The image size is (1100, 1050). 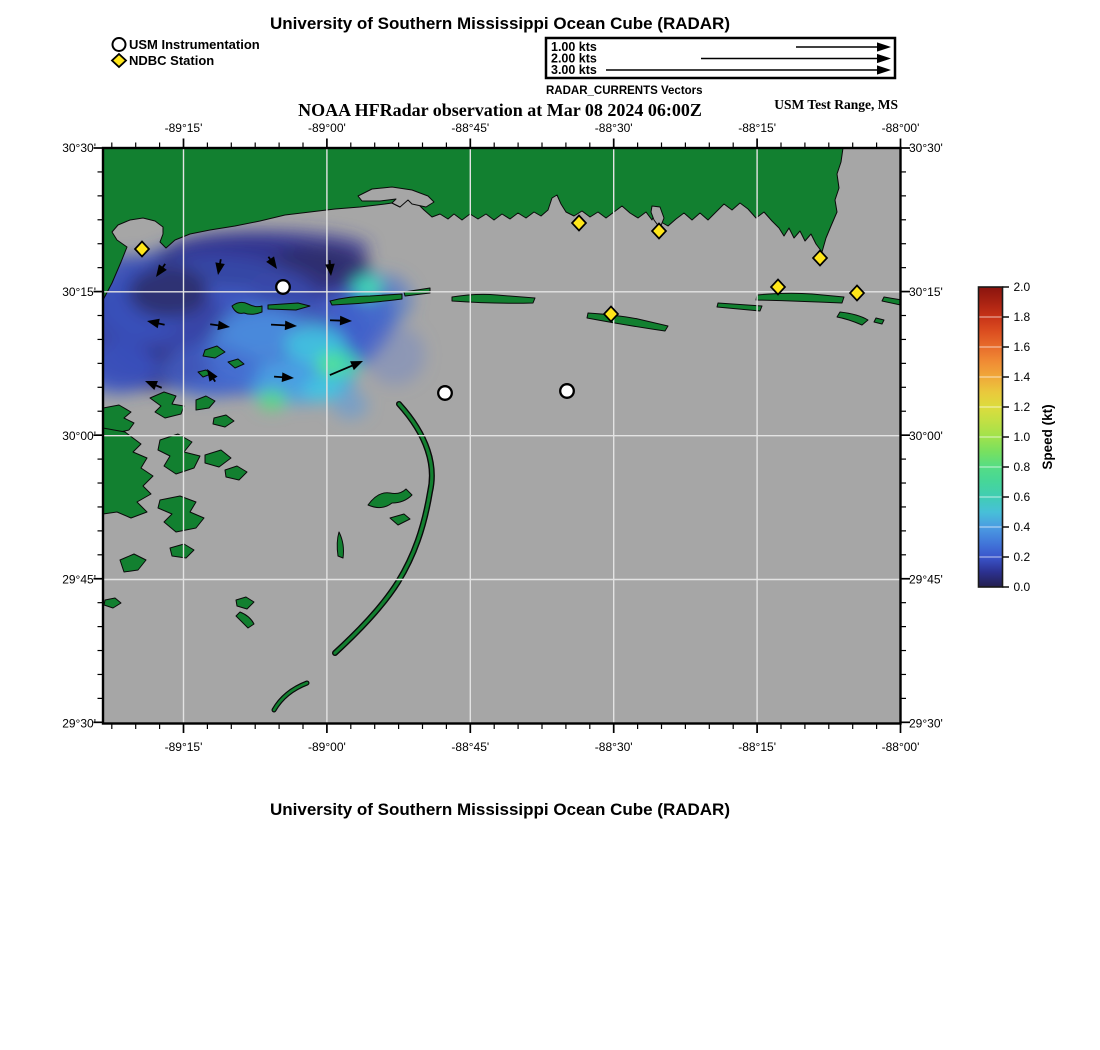 I want to click on lat-tick-label-right: 30°00', so click(x=926, y=436).